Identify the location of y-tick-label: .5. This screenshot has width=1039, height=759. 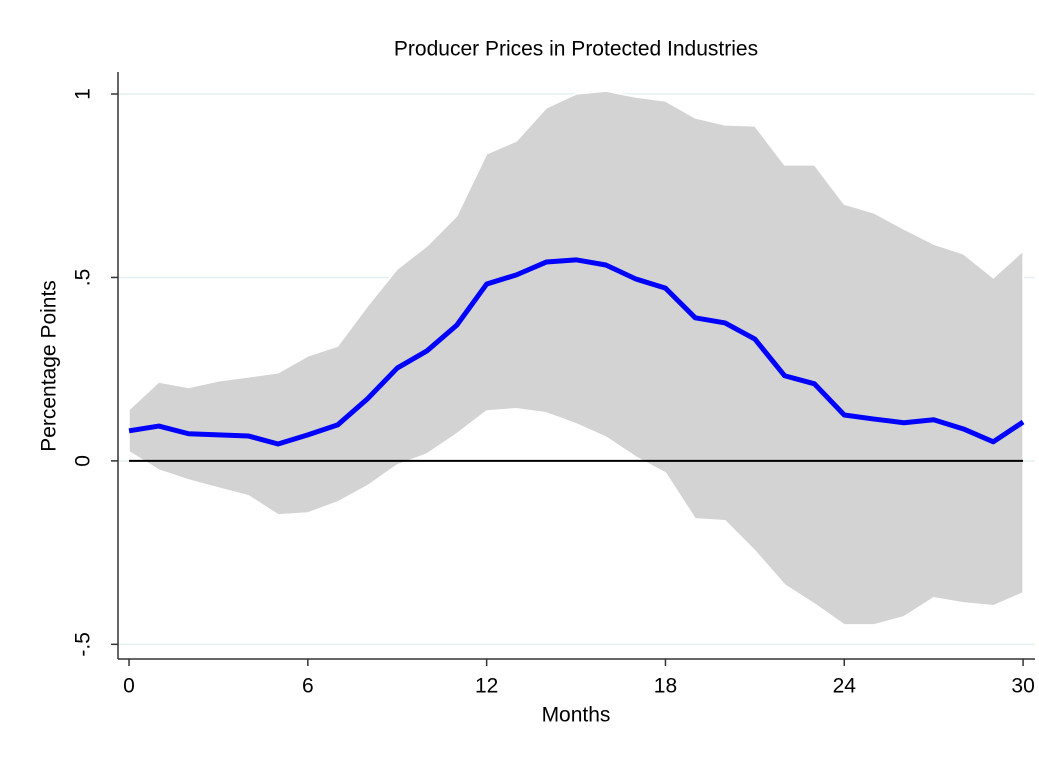
(83, 278).